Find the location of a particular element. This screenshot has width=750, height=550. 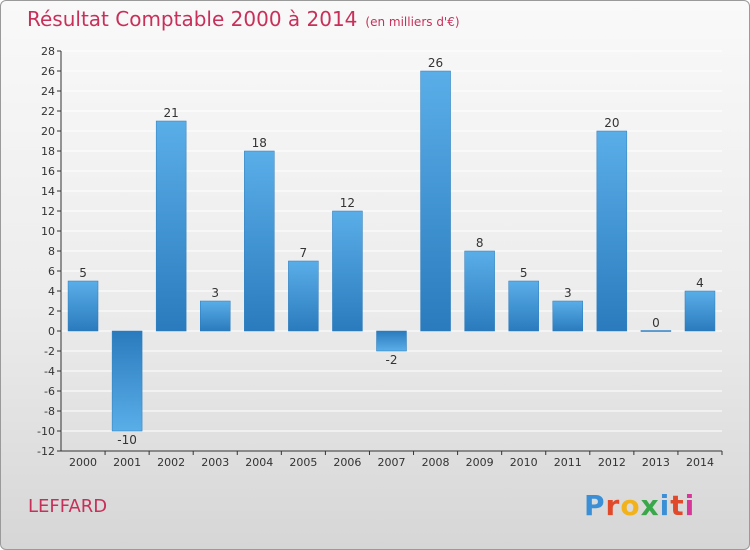

x-tick-label: 2009 is located at coordinates (480, 462).